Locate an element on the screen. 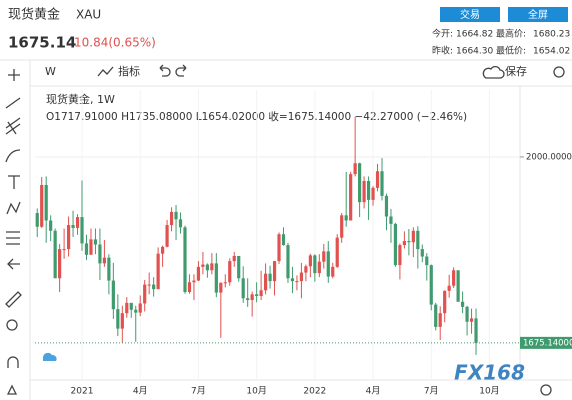  interval: W is located at coordinates (50, 71).